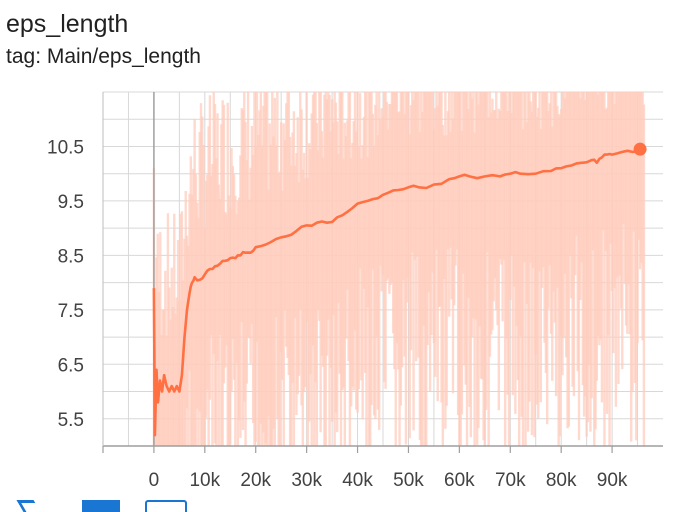 Image resolution: width=684 pixels, height=512 pixels. I want to click on last-point-marker, so click(640, 149).